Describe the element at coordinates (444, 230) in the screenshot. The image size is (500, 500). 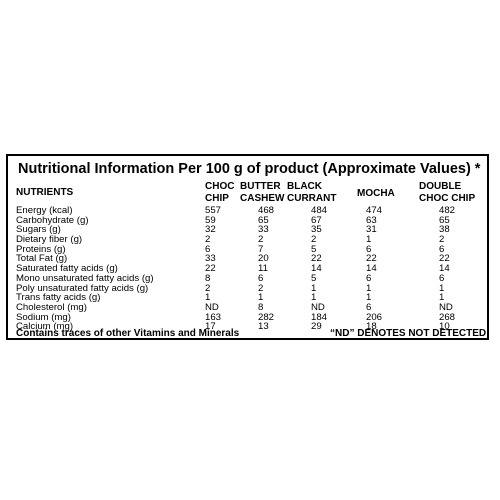
I see `nutrient-value: 38` at that location.